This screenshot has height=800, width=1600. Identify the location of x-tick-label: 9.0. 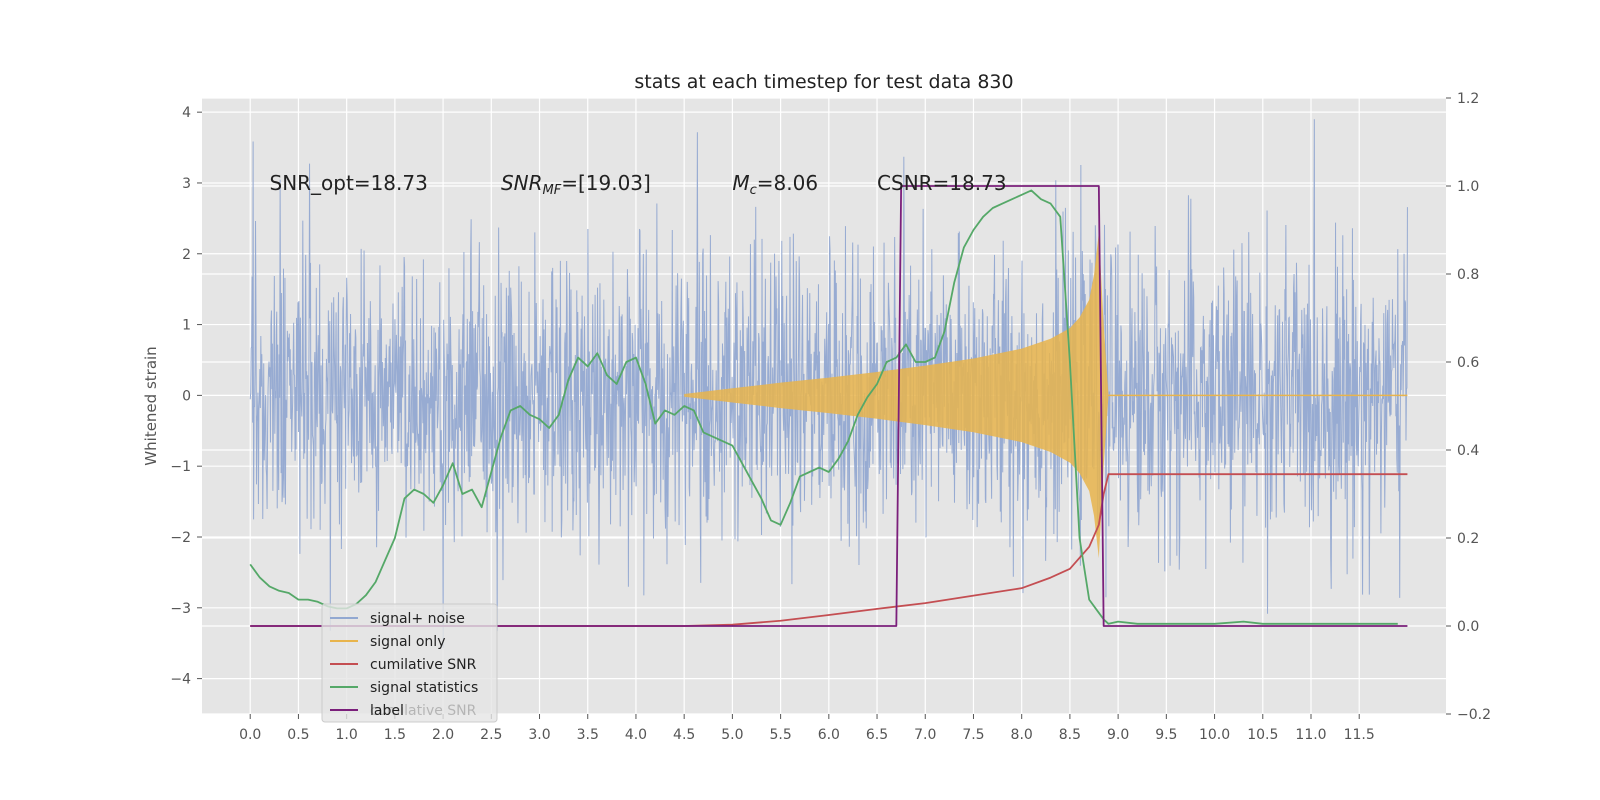
(1118, 735).